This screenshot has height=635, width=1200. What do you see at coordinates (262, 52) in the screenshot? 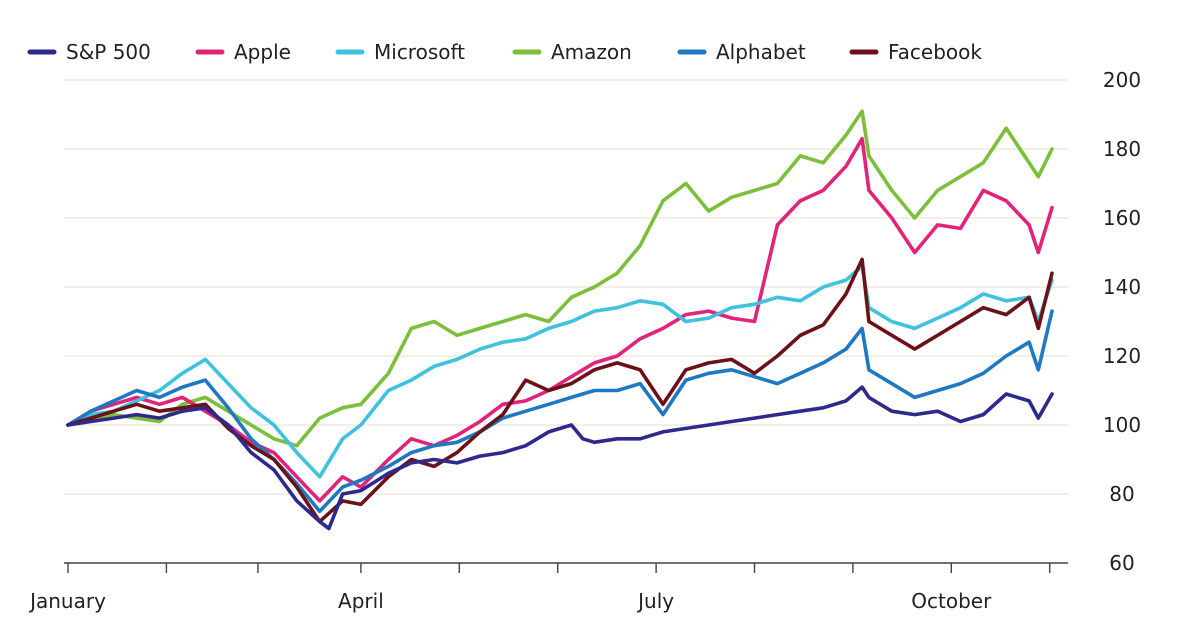
I see `legend-label-apple: Apple` at bounding box center [262, 52].